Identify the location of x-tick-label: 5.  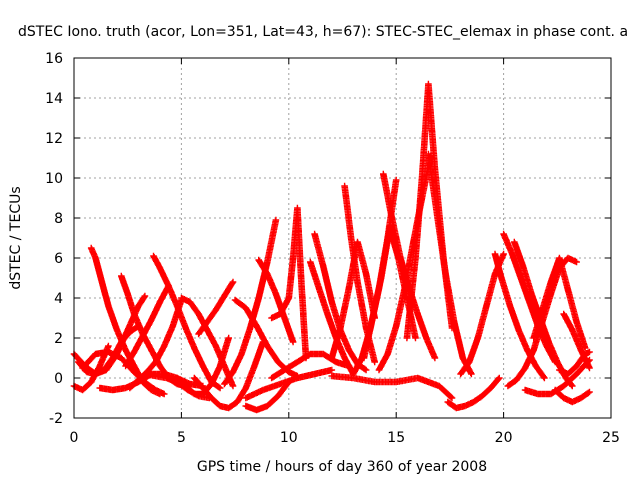
(181, 438).